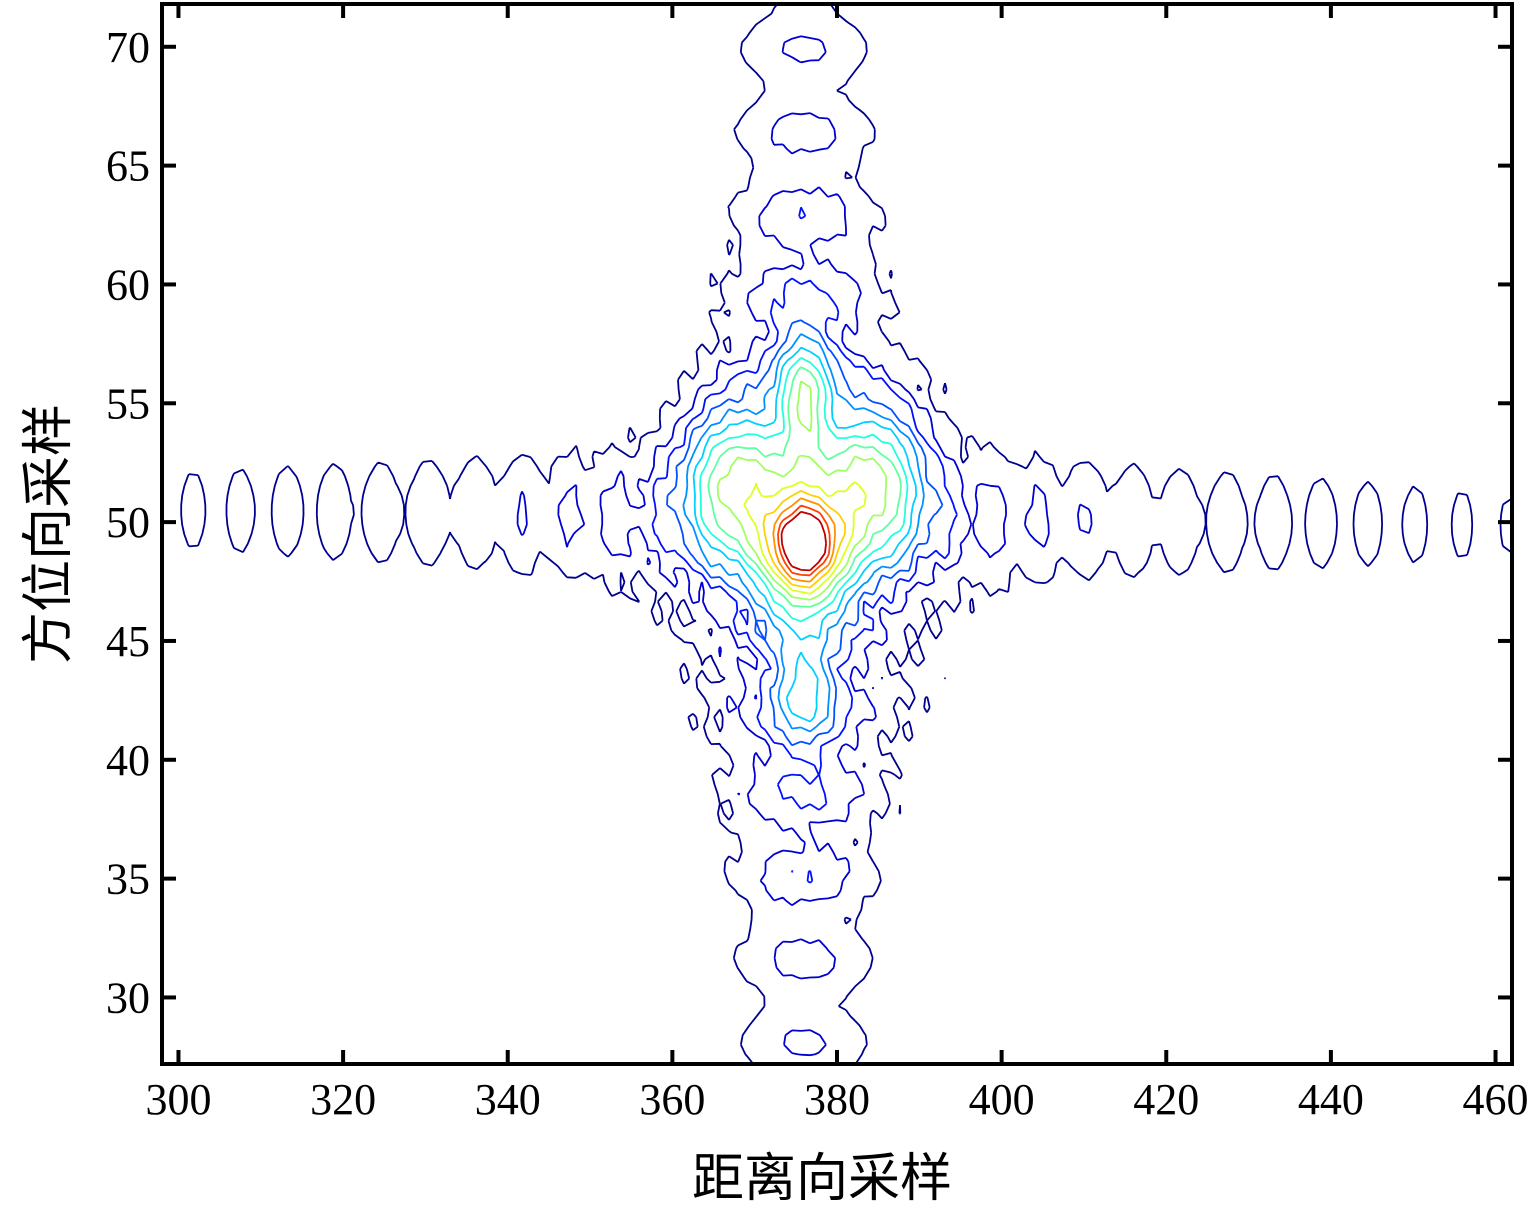 This screenshot has height=1213, width=1538. What do you see at coordinates (1331, 1099) in the screenshot?
I see `x-tick-label: 440` at bounding box center [1331, 1099].